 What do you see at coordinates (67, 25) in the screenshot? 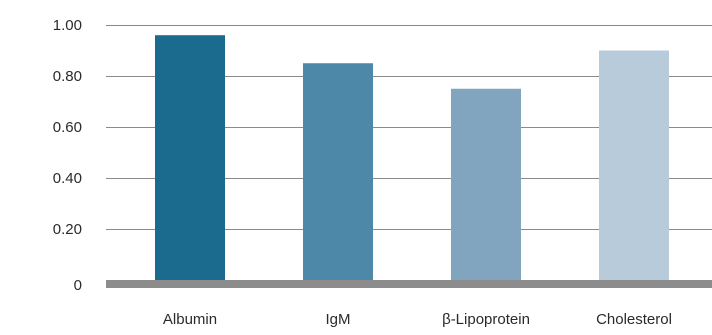
I see `y-tick-label: 1.00` at bounding box center [67, 25].